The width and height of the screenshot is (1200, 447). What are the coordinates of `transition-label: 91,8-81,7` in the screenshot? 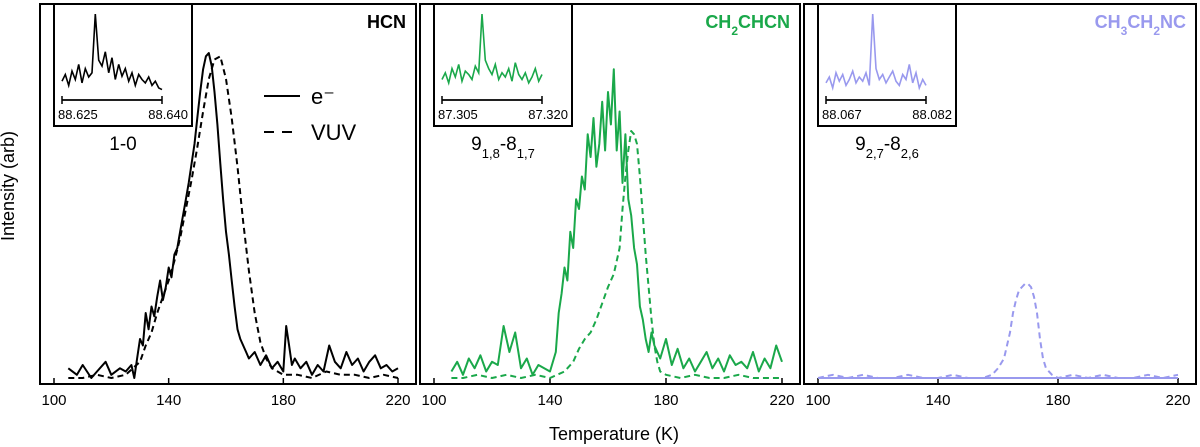 It's located at (503, 147).